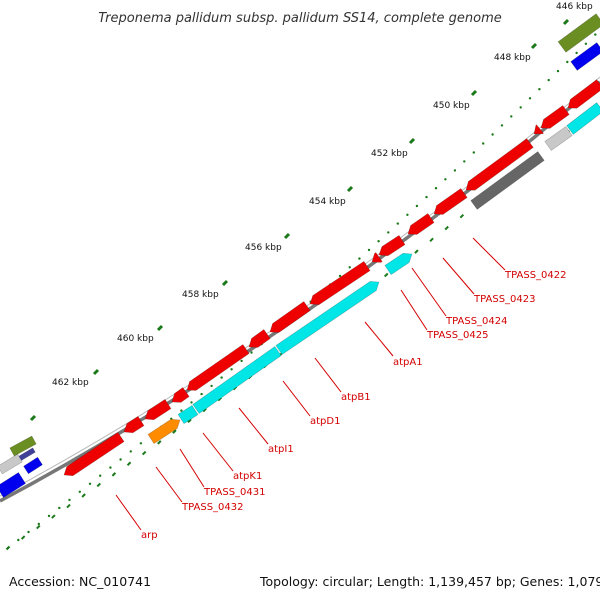 This screenshot has height=600, width=600. What do you see at coordinates (281, 449) in the screenshot?
I see `gene-label-atpi1: atpI1` at bounding box center [281, 449].